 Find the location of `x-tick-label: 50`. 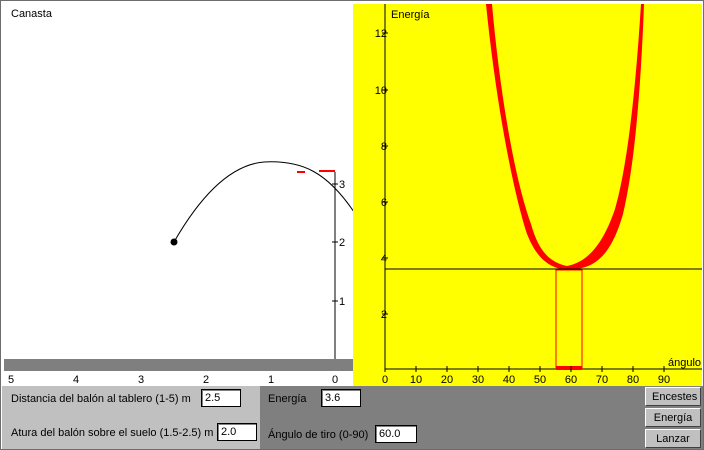

x-tick-label: 50 is located at coordinates (540, 380).